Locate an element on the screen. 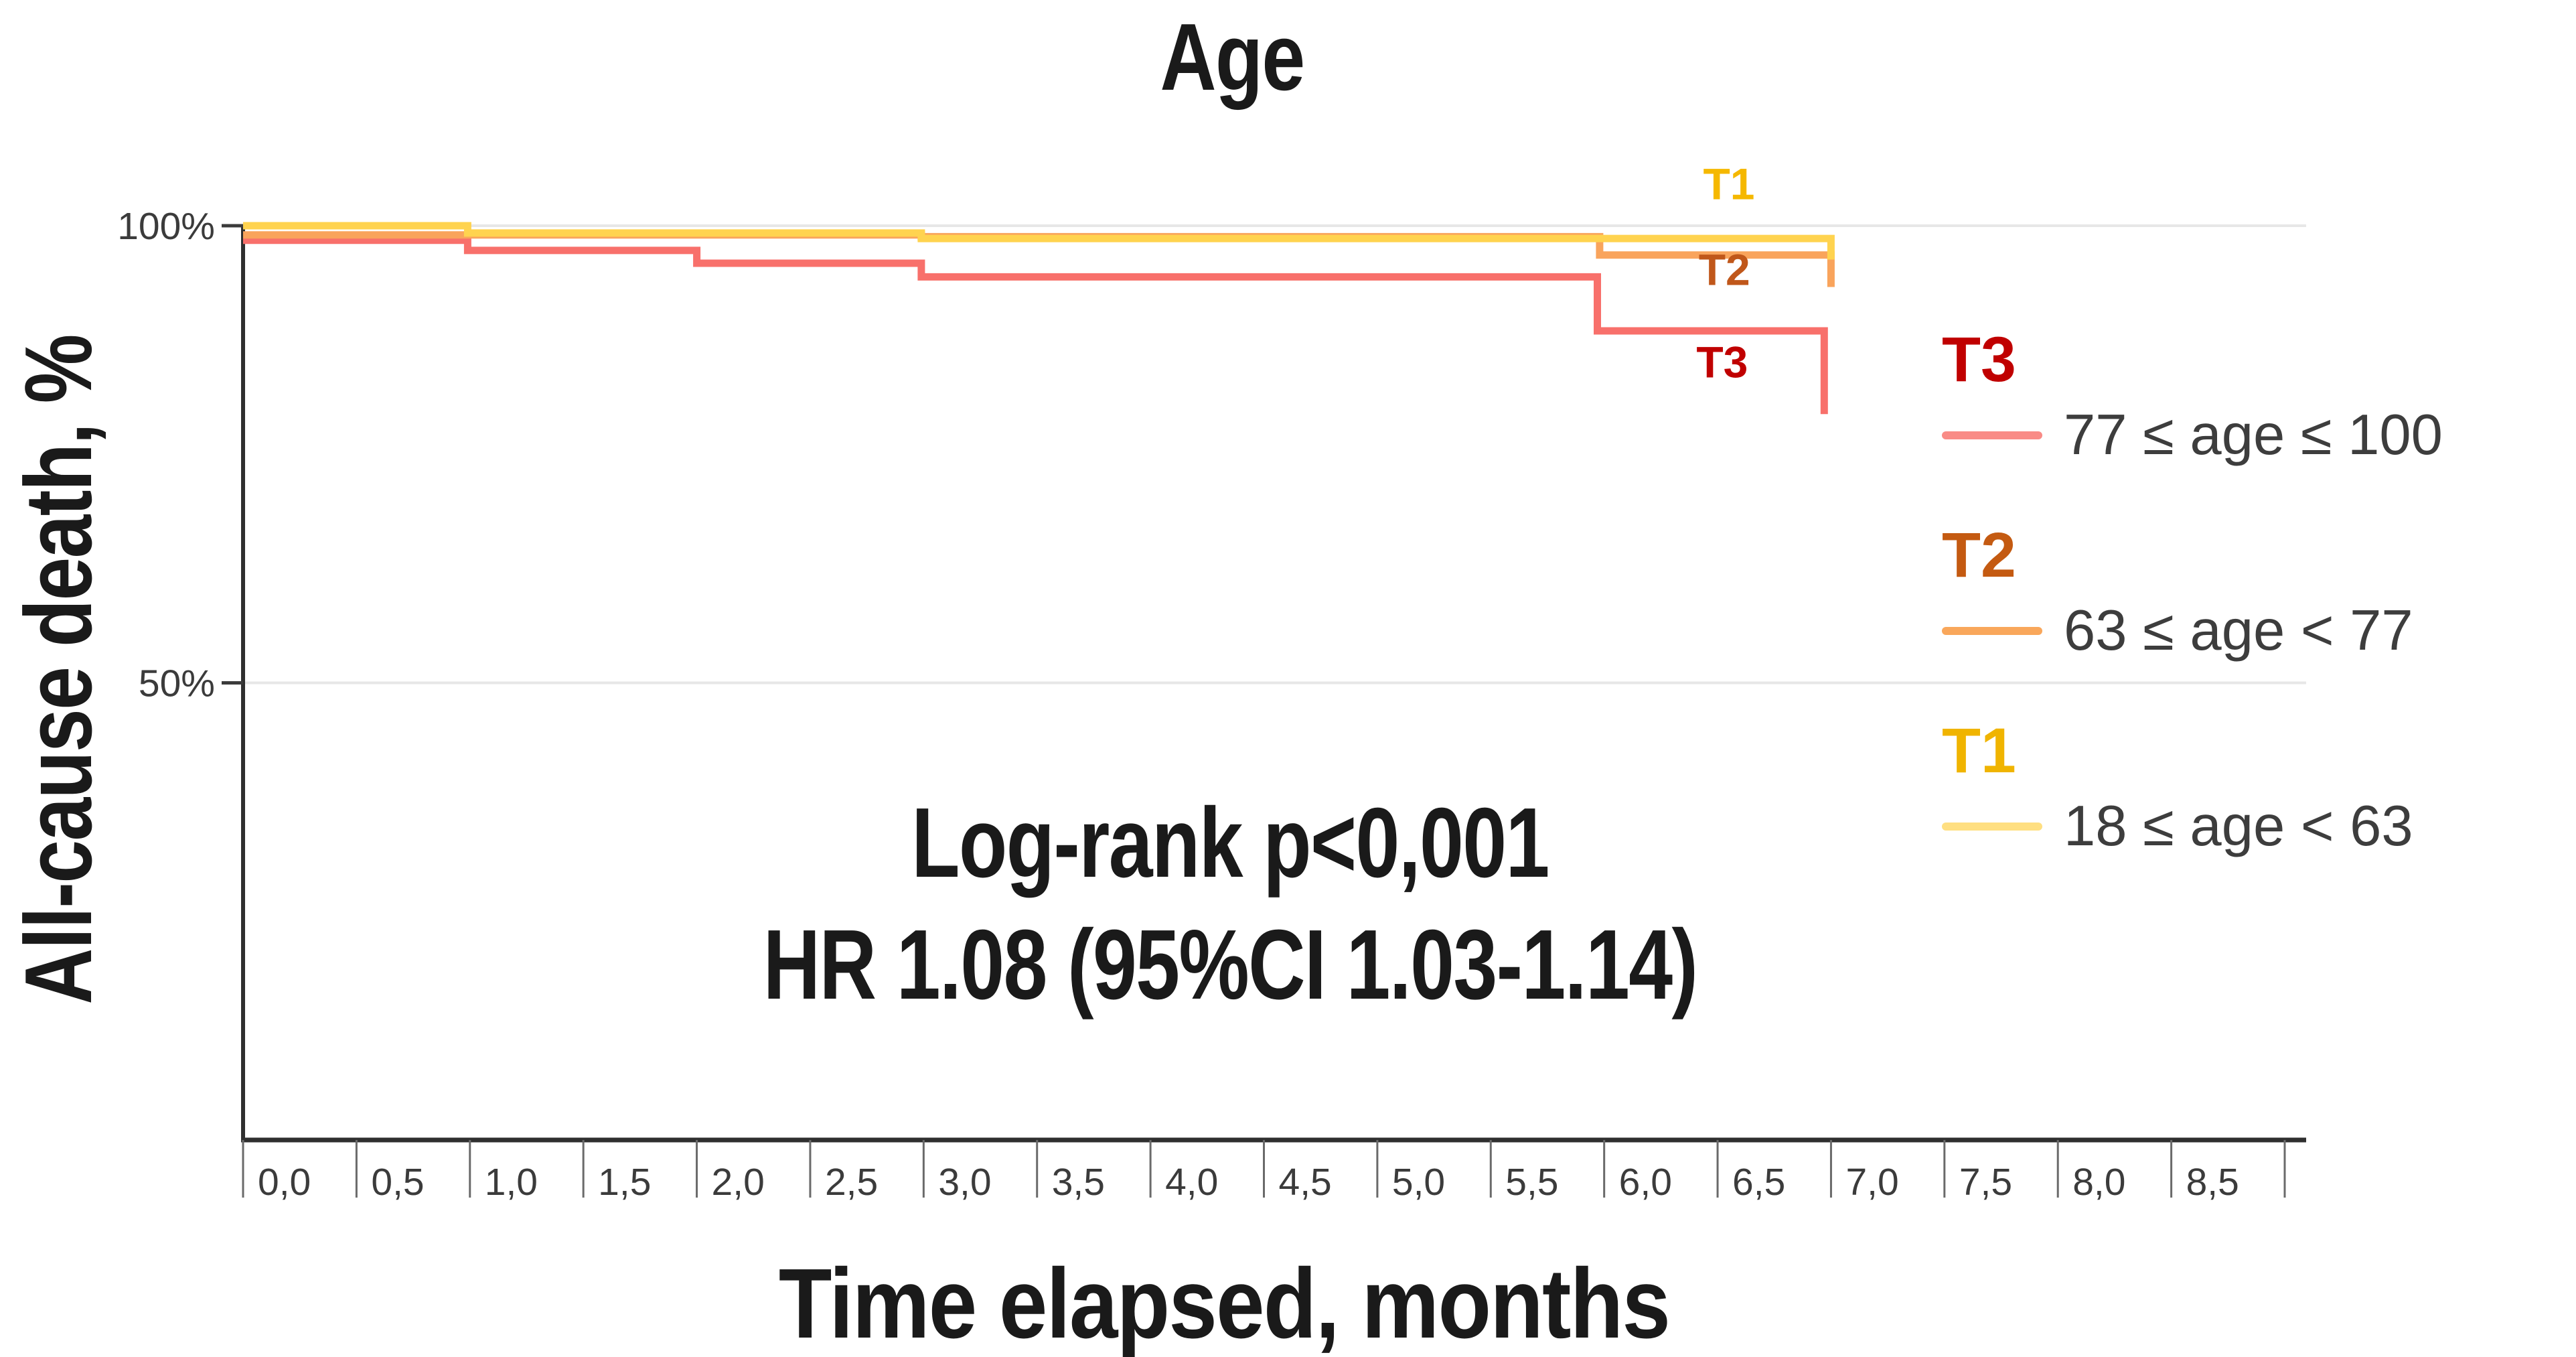  legend-swatch-t3-line is located at coordinates (1992, 435).